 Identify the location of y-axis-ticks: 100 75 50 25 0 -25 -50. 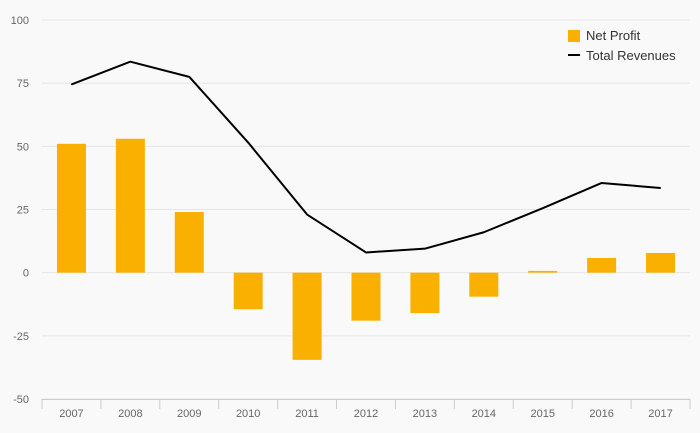
(20, 210).